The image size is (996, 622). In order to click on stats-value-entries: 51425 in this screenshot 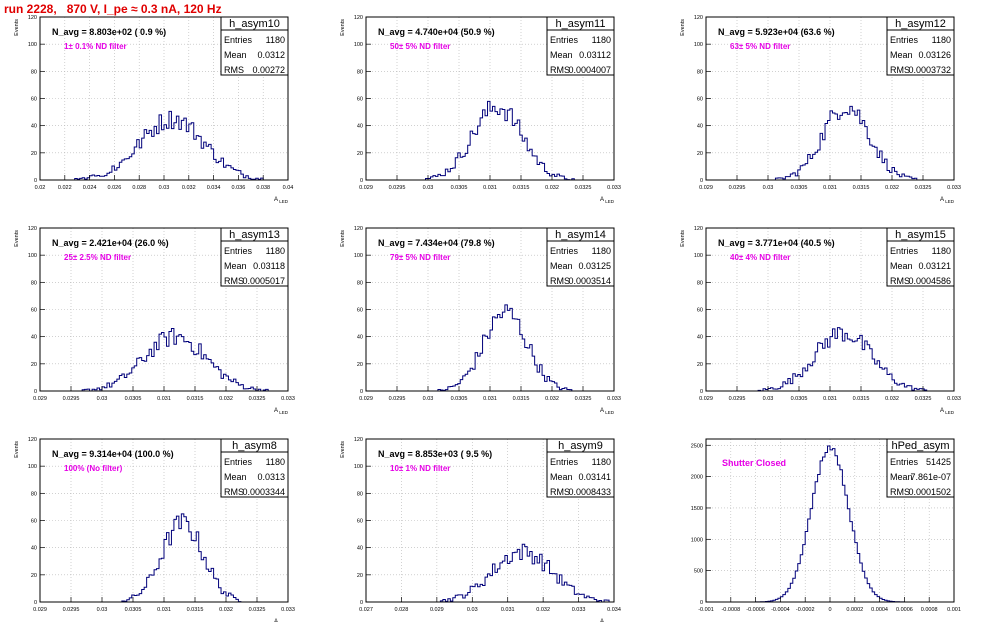, I will do `click(938, 462)`.